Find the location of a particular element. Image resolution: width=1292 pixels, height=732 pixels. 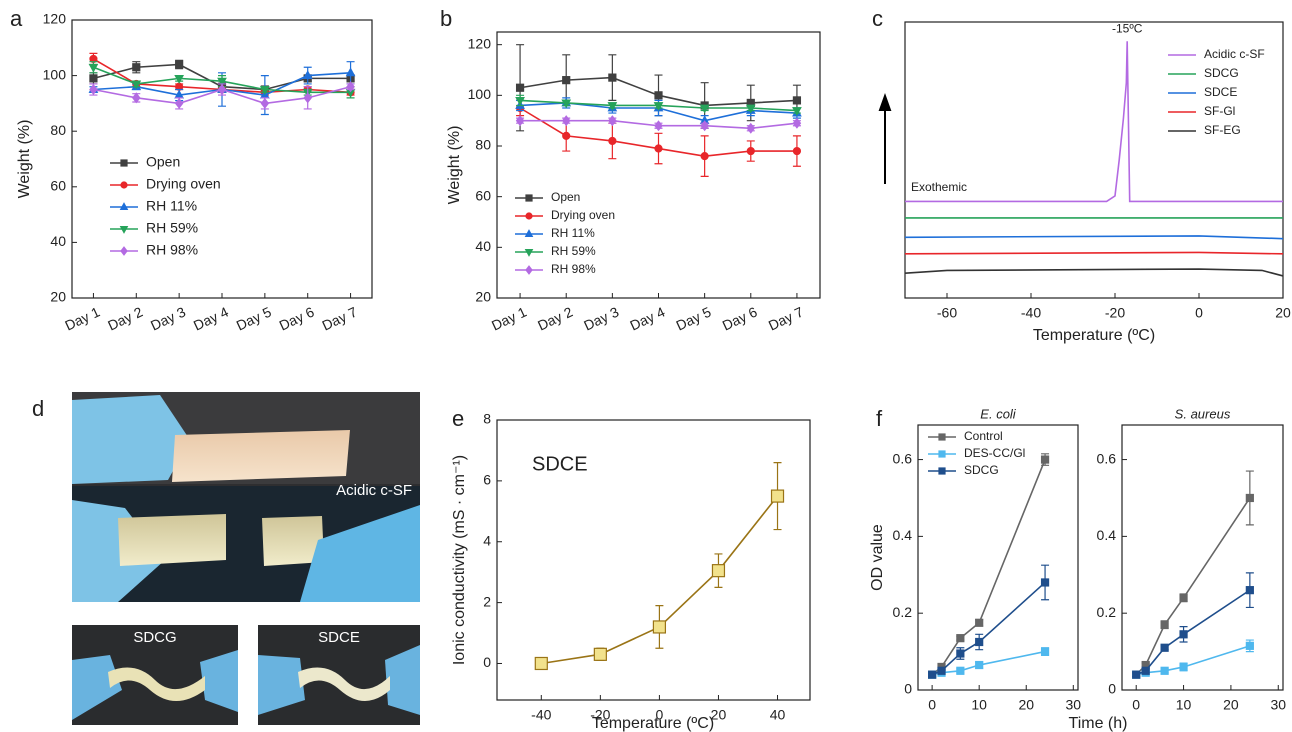

legend-label: Drying oven is located at coordinates (583, 215).